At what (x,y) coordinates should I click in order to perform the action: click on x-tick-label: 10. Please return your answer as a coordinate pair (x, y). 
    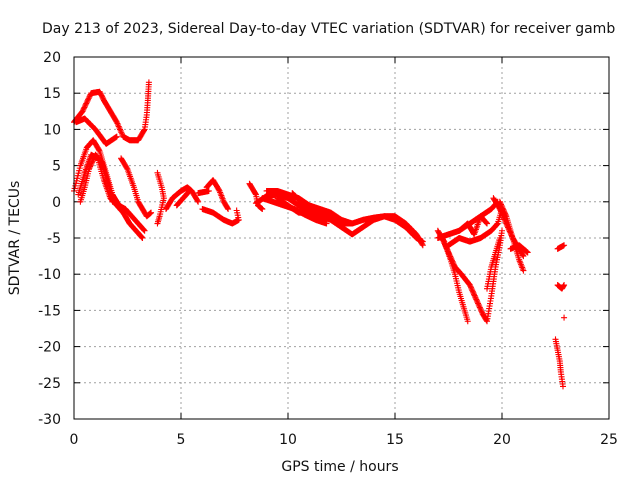
    Looking at the image, I should click on (288, 440).